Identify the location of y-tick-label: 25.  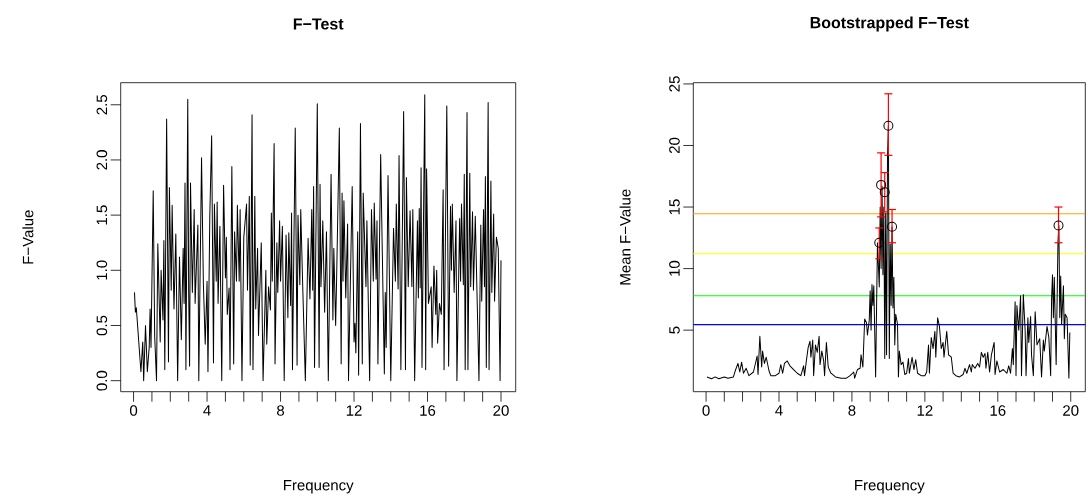
(674, 84).